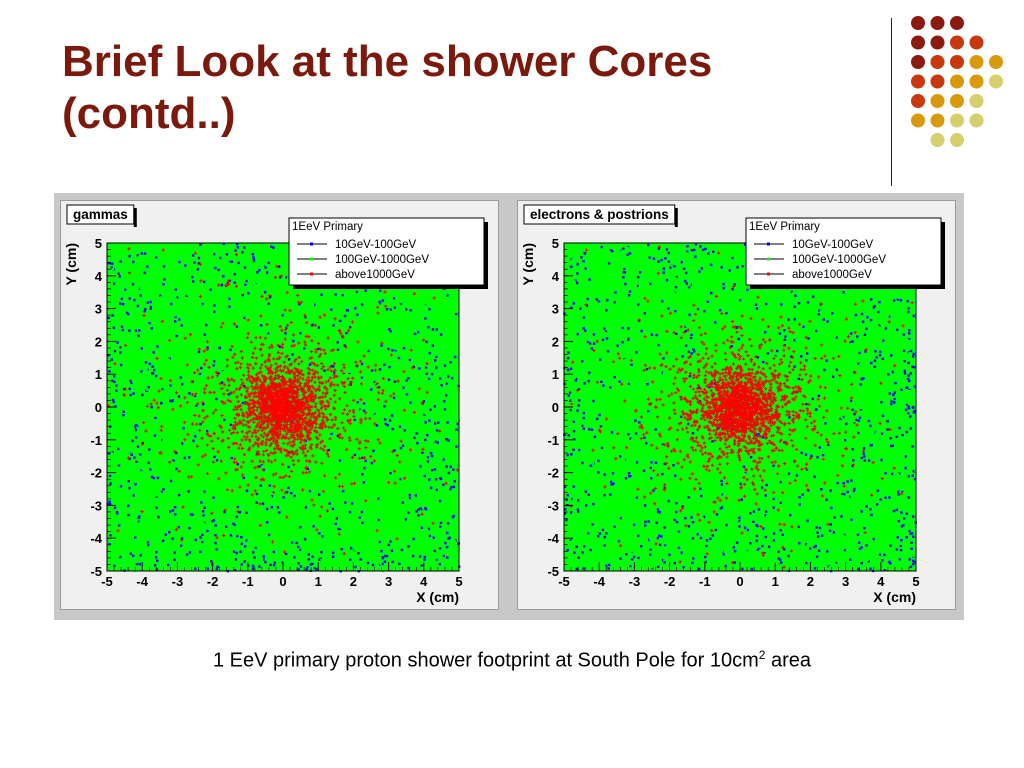 This screenshot has height=768, width=1024. I want to click on plot-area, so click(283, 407).